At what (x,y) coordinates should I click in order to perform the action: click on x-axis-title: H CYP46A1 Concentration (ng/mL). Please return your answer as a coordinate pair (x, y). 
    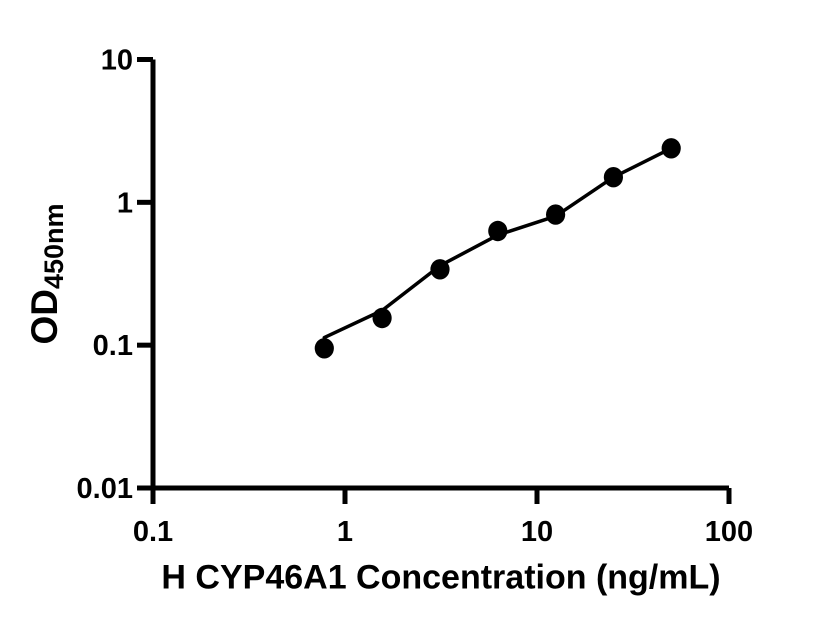
    Looking at the image, I should click on (441, 577).